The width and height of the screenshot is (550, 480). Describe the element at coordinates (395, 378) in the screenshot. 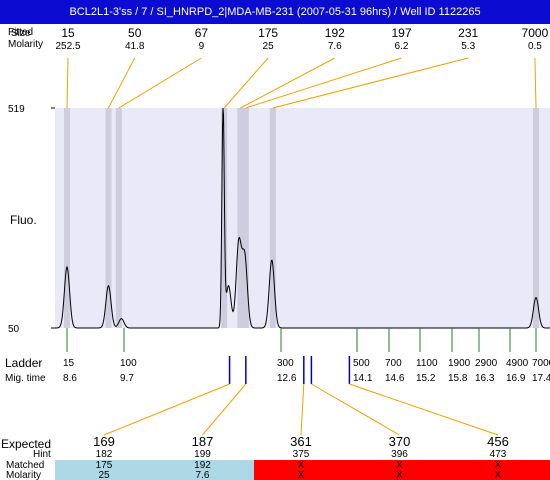

I see `ladder-mig-label: 14.6` at that location.